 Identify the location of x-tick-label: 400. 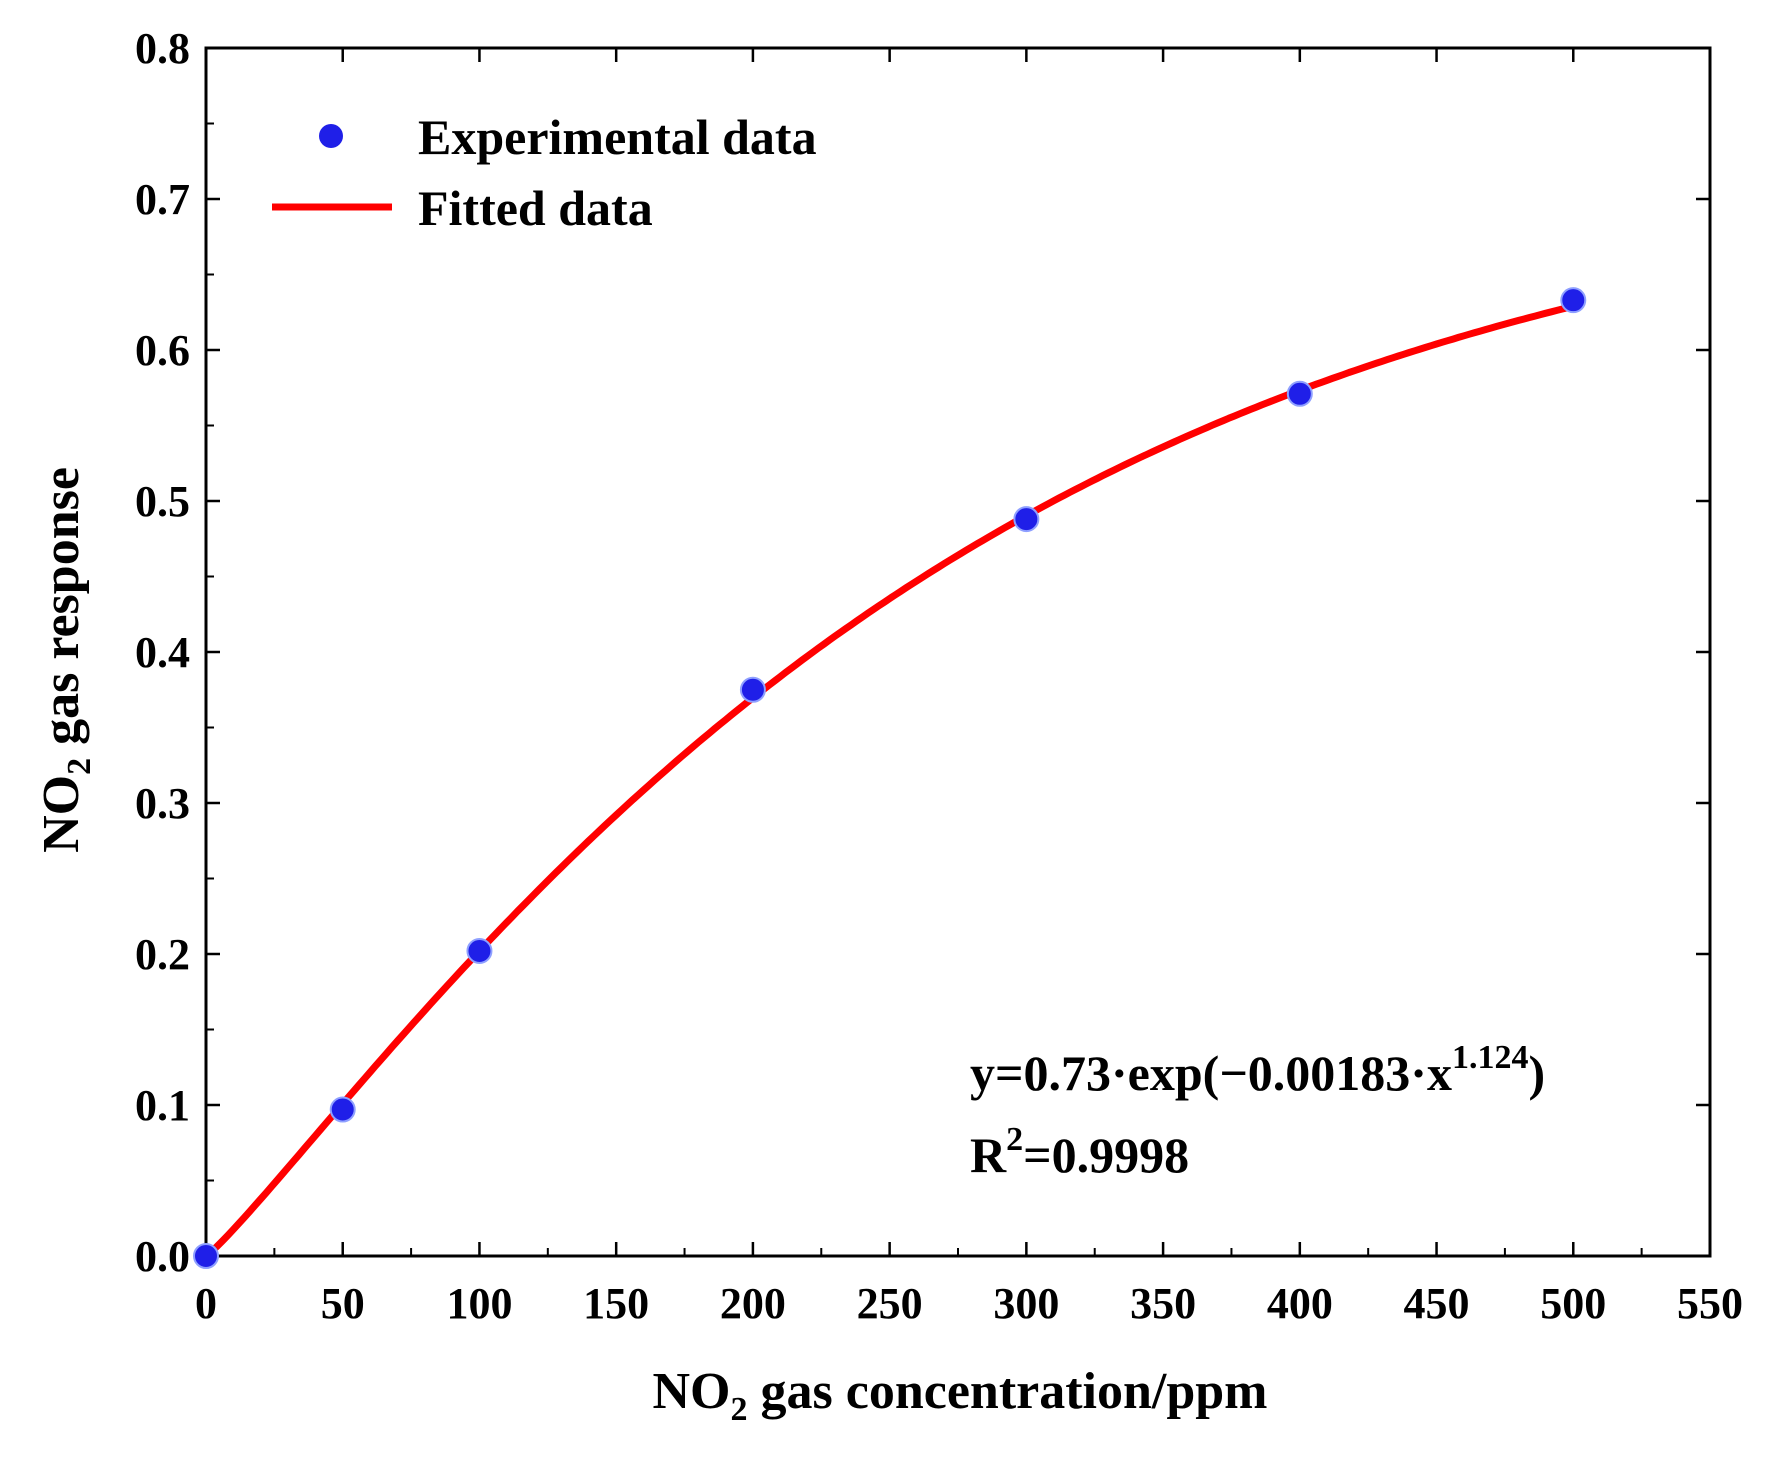
(1300, 1303).